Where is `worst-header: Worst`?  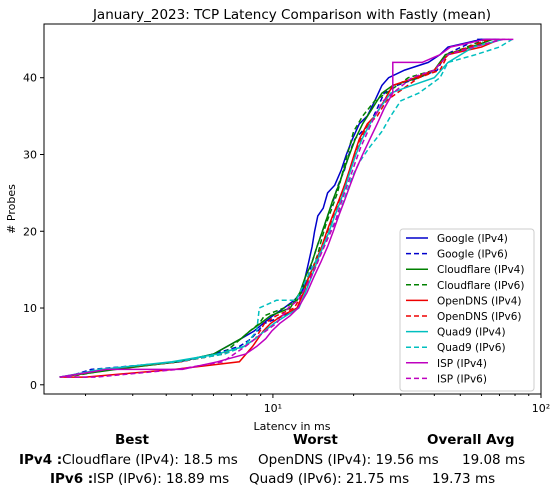
worst-header: Worst is located at coordinates (315, 440).